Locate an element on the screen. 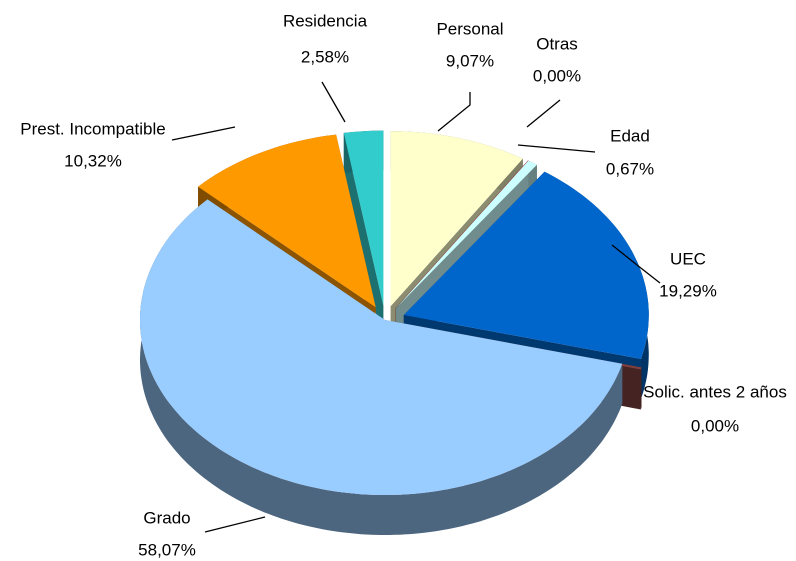  slice-value-label: 0,67% is located at coordinates (630, 168).